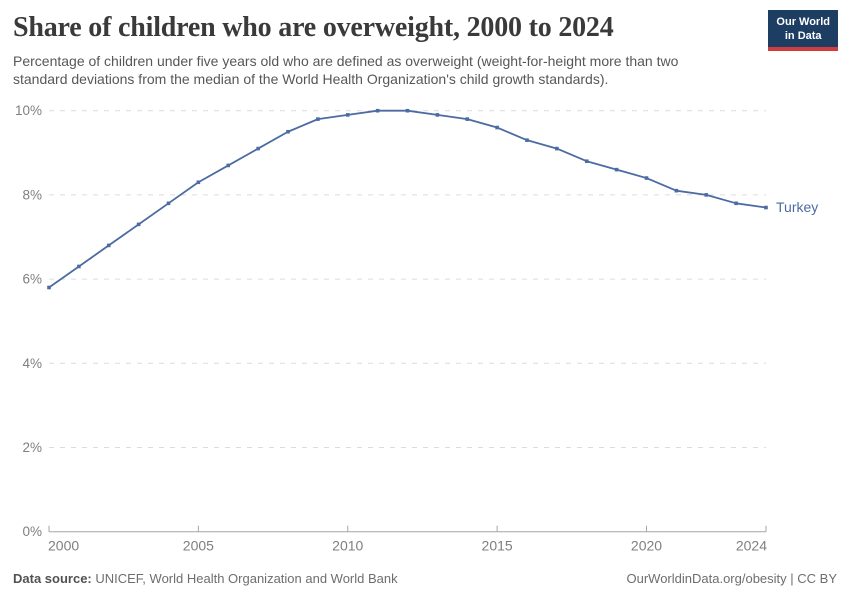 This screenshot has width=850, height=600. Describe the element at coordinates (646, 546) in the screenshot. I see `x-tick-label: 2020` at that location.